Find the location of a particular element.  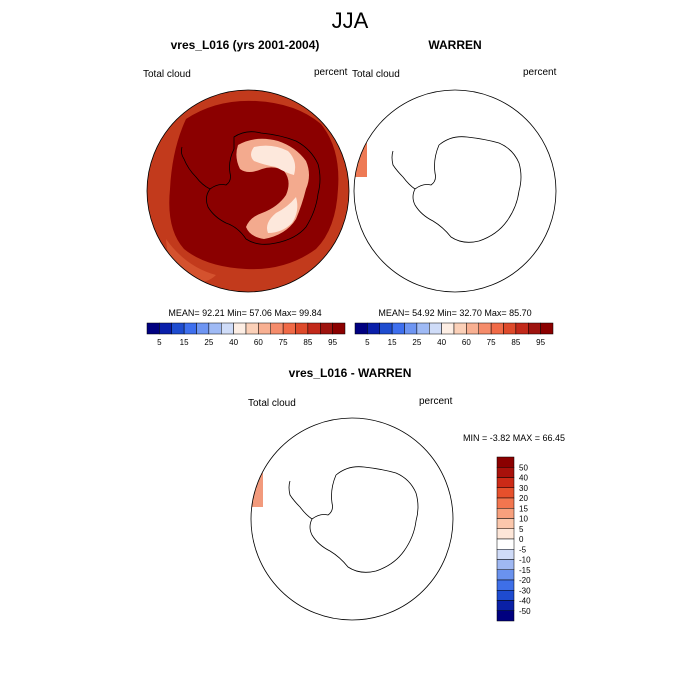

panel2-map-border is located at coordinates (455, 191).